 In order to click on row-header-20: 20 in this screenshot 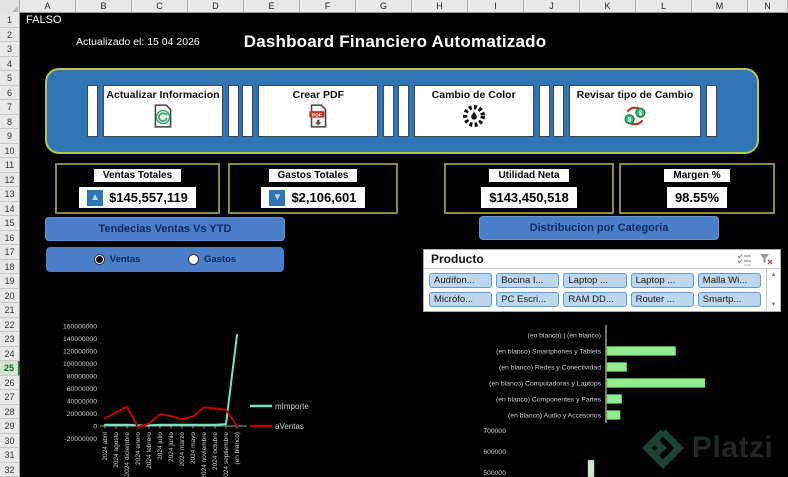, I will do `click(10, 295)`.